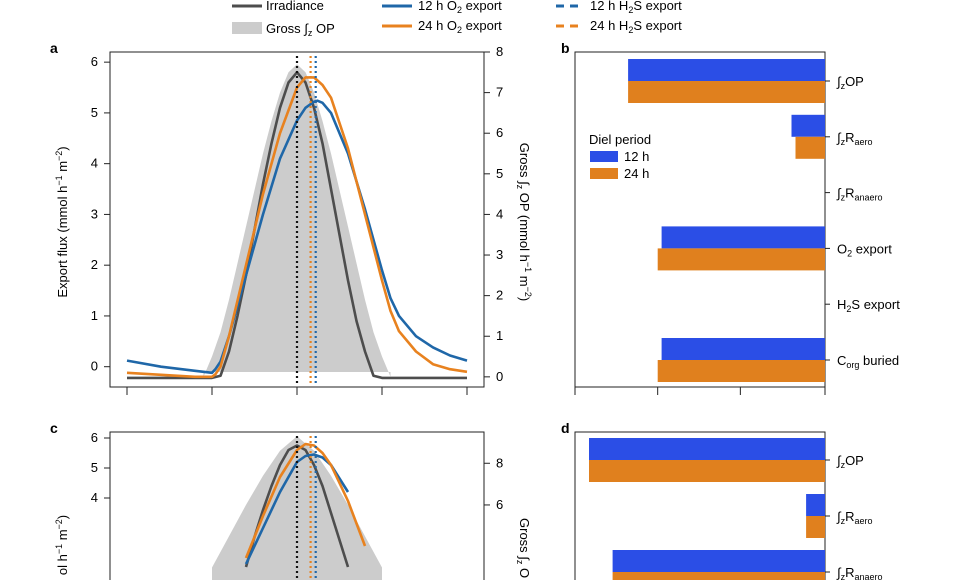  What do you see at coordinates (636, 173) in the screenshot?
I see `panel-b-legend-24h-label: 24 h` at bounding box center [636, 173].